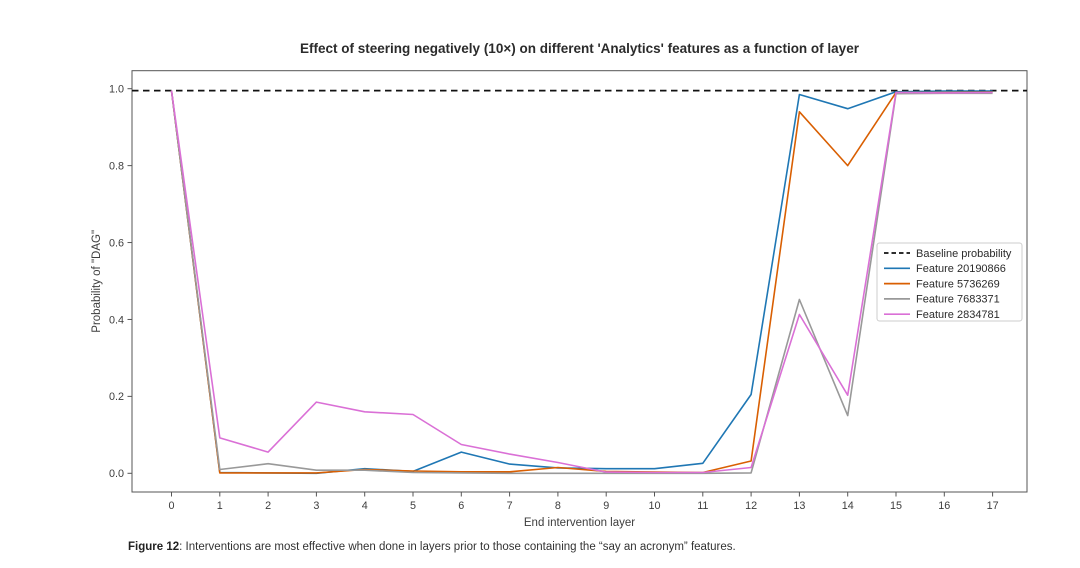 The height and width of the screenshot is (568, 1080). What do you see at coordinates (116, 90) in the screenshot?
I see `y-tick-label: 1.0` at bounding box center [116, 90].